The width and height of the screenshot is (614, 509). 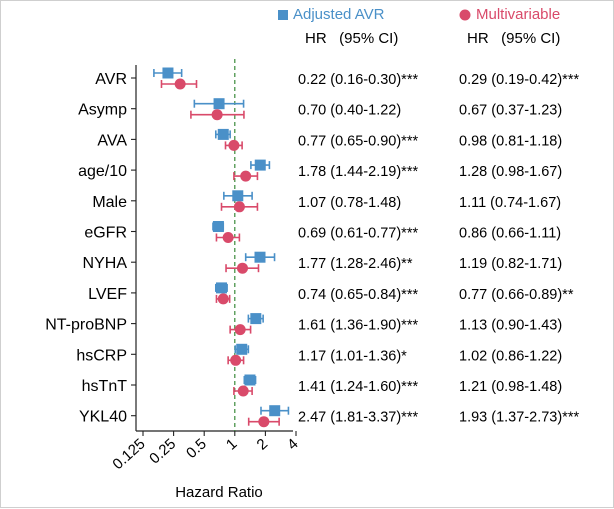 What do you see at coordinates (162, 451) in the screenshot?
I see `x-tick-label: 0.25` at bounding box center [162, 451].